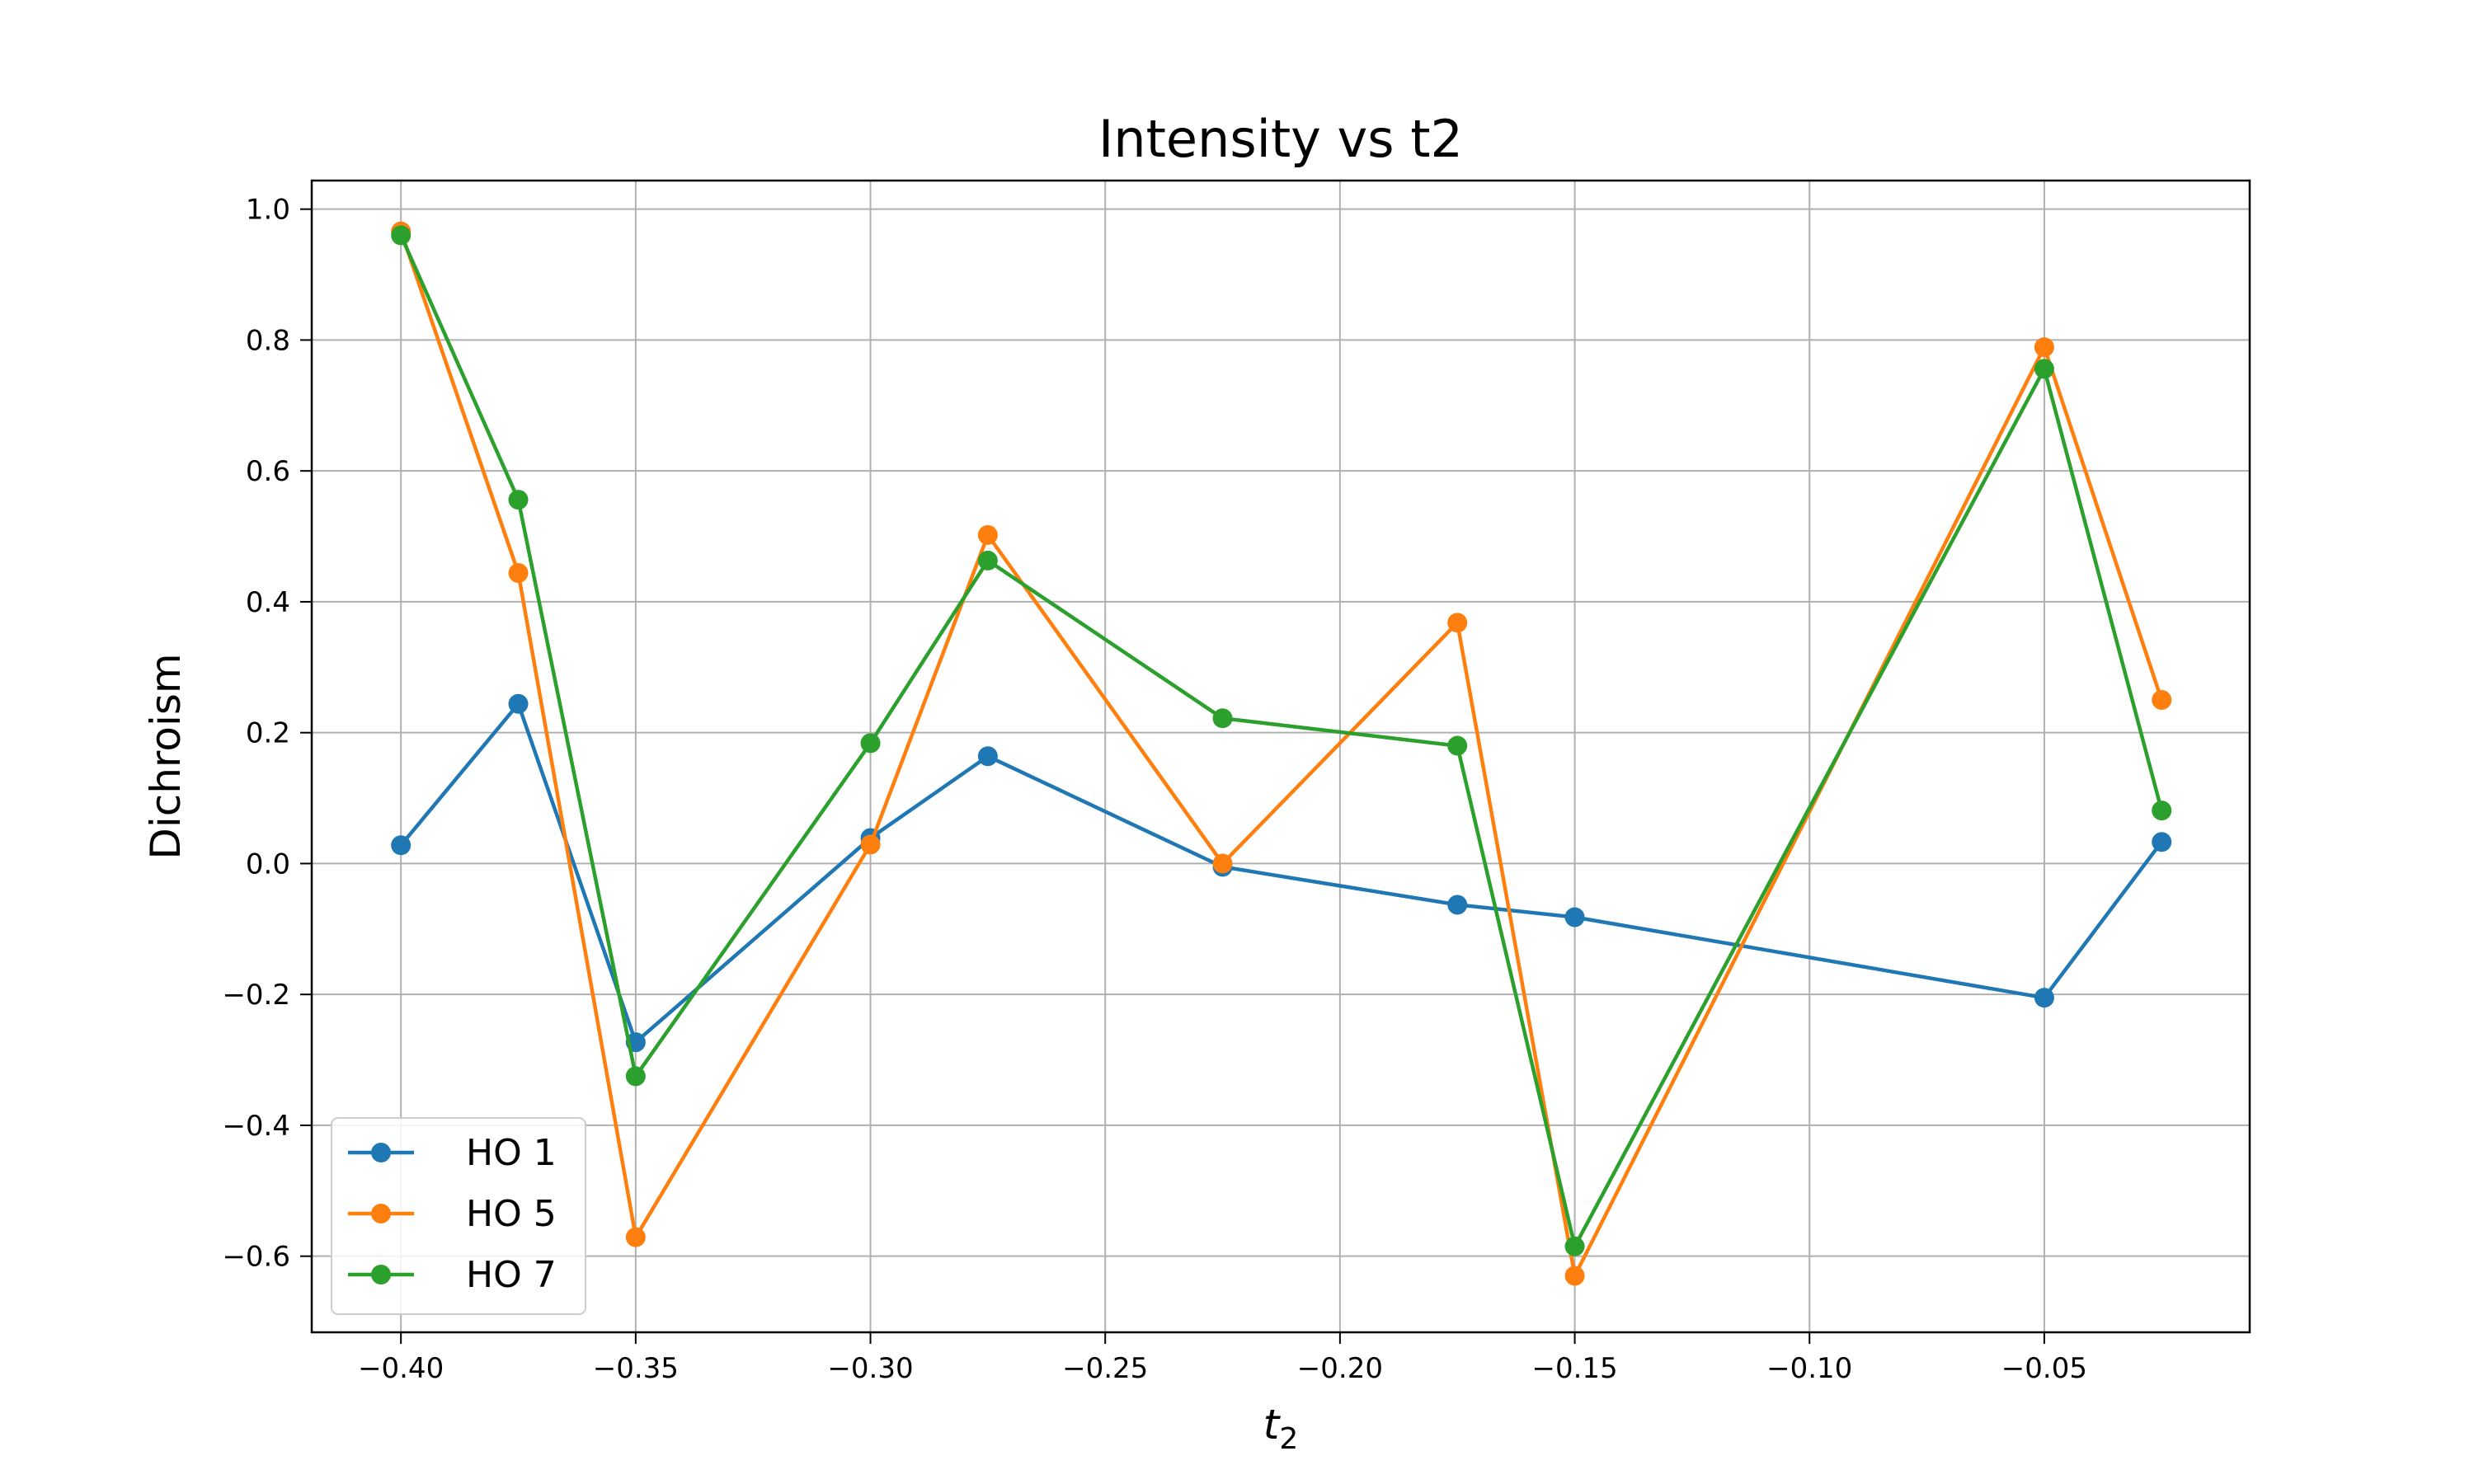 The height and width of the screenshot is (1484, 2474). I want to click on x-tick-label: −0.10, so click(1809, 1368).